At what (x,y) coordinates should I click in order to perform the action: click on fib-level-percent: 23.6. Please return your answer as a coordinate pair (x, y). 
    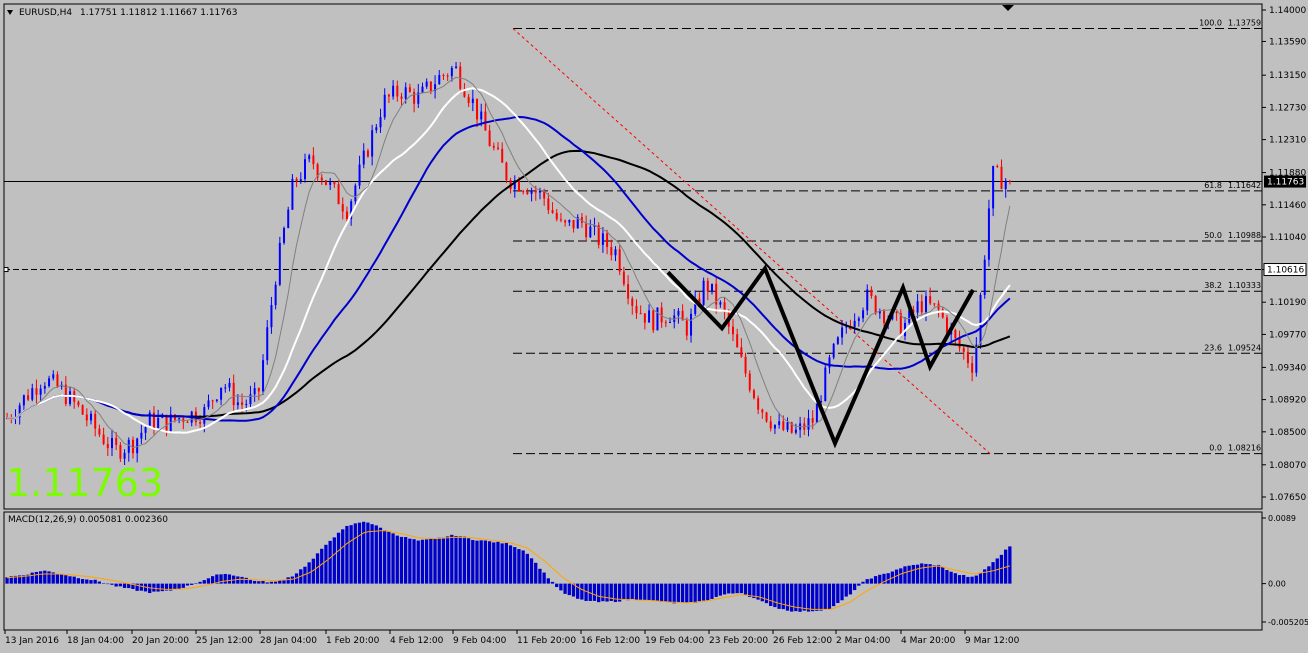
    Looking at the image, I should click on (1213, 347).